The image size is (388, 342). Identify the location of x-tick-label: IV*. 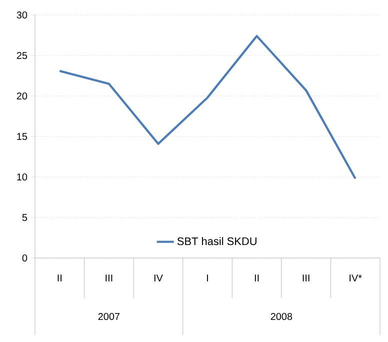
(356, 278).